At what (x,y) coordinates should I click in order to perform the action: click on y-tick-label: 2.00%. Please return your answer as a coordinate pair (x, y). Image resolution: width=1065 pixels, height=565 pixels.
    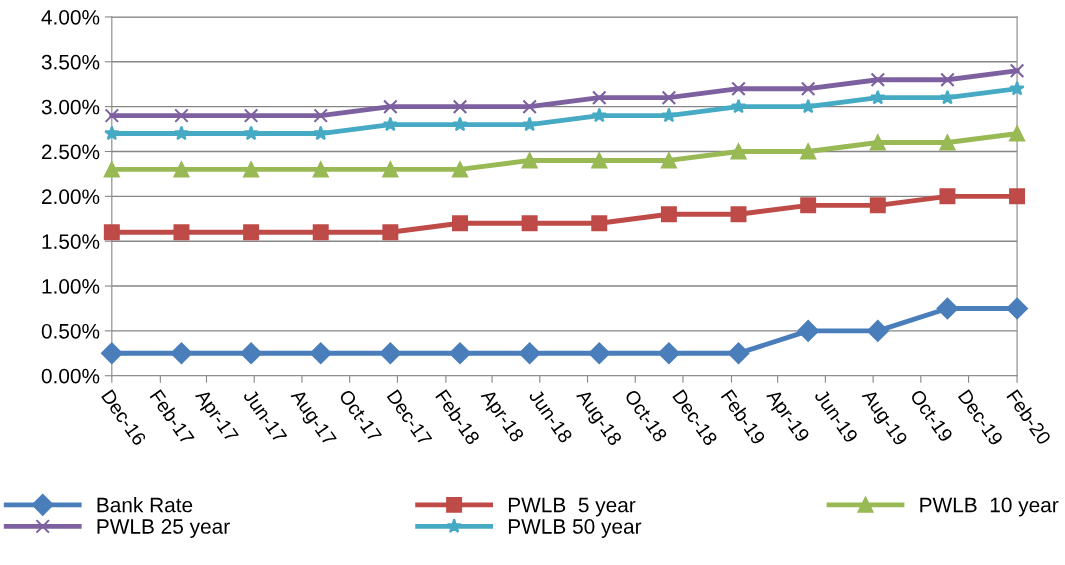
    Looking at the image, I should click on (71, 197).